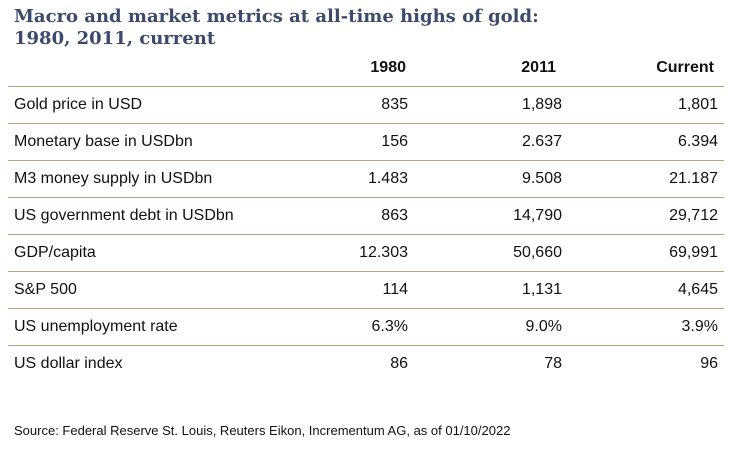 The height and width of the screenshot is (457, 750). What do you see at coordinates (685, 67) in the screenshot?
I see `header-current: Current` at bounding box center [685, 67].